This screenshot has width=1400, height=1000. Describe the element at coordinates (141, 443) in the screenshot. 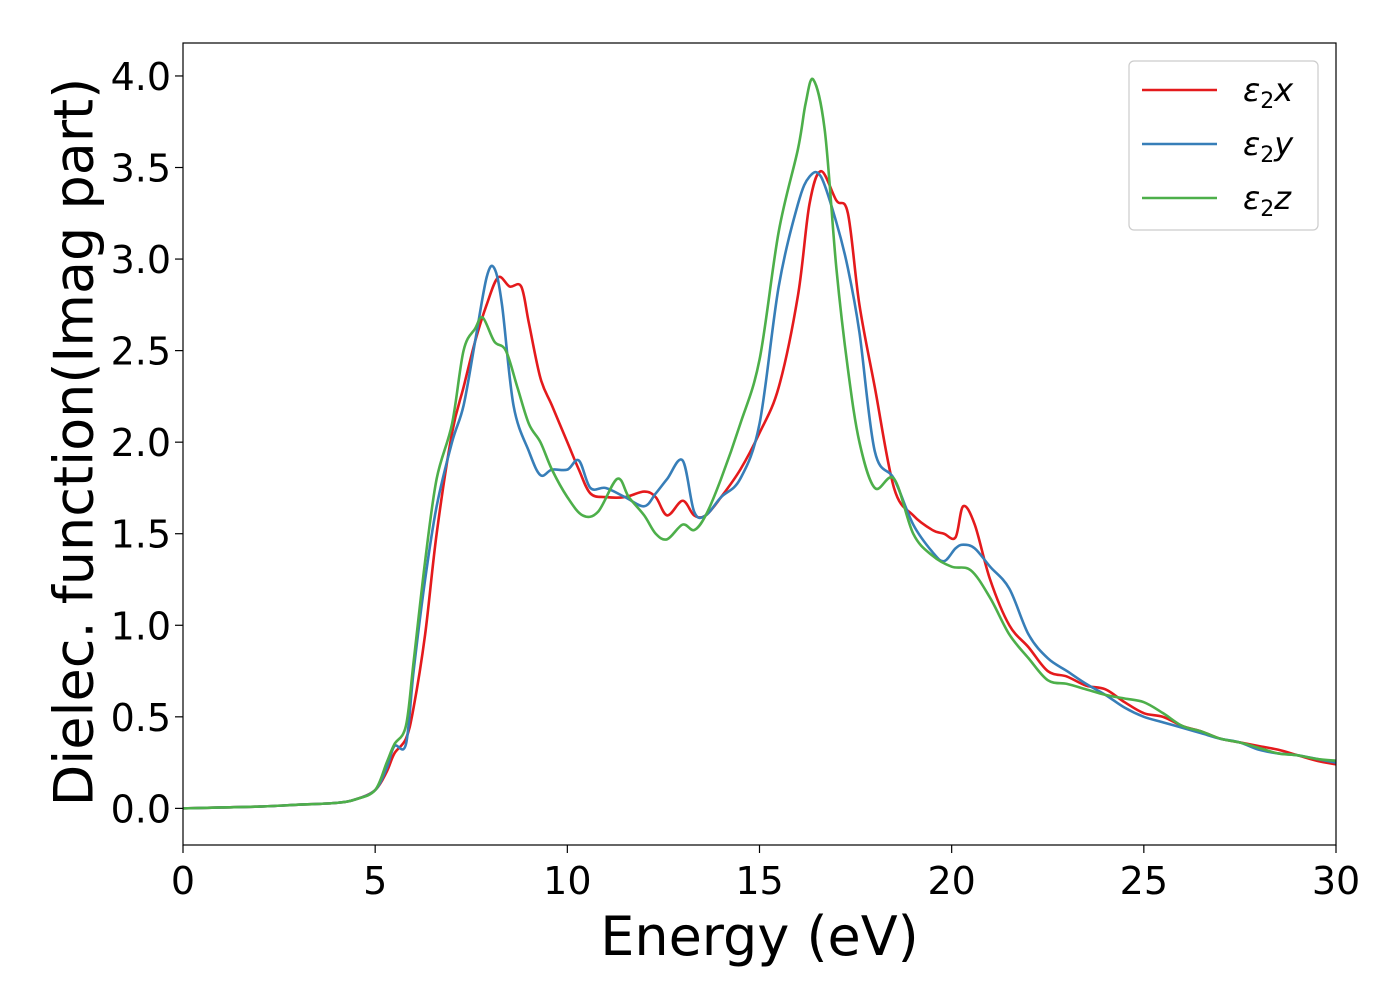

I see `y-tick-label: 2.0` at that location.